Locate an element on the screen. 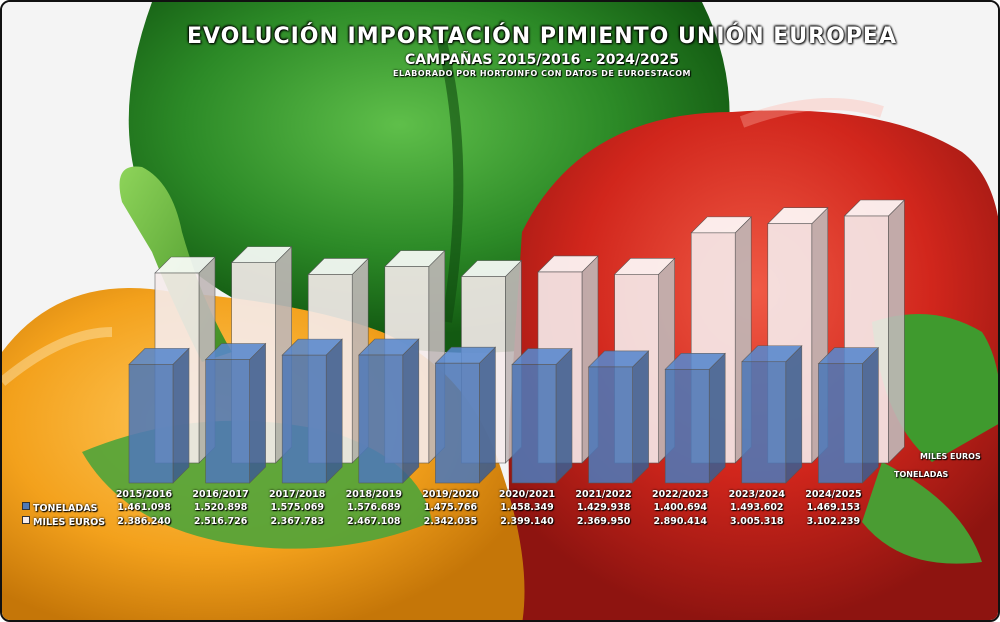 The height and width of the screenshot is (622, 1000). toneladas-swatch is located at coordinates (26, 506).